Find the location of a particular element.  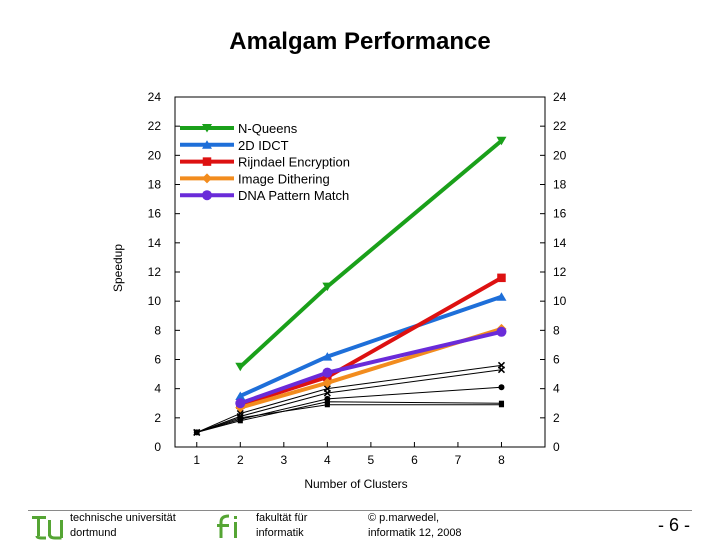

footer-faculty-line1: fakultät für is located at coordinates (282, 518).